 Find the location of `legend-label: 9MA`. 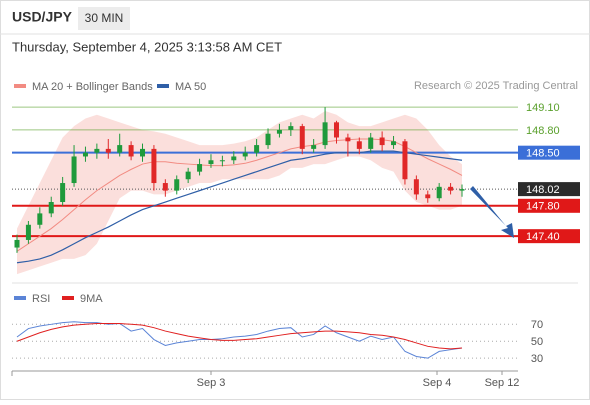

legend-label: 9MA is located at coordinates (91, 299).